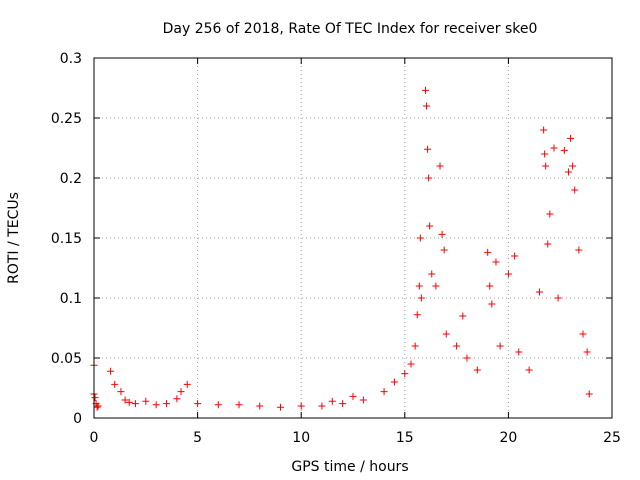  I want to click on y-tick-label: 0.3, so click(71, 59).